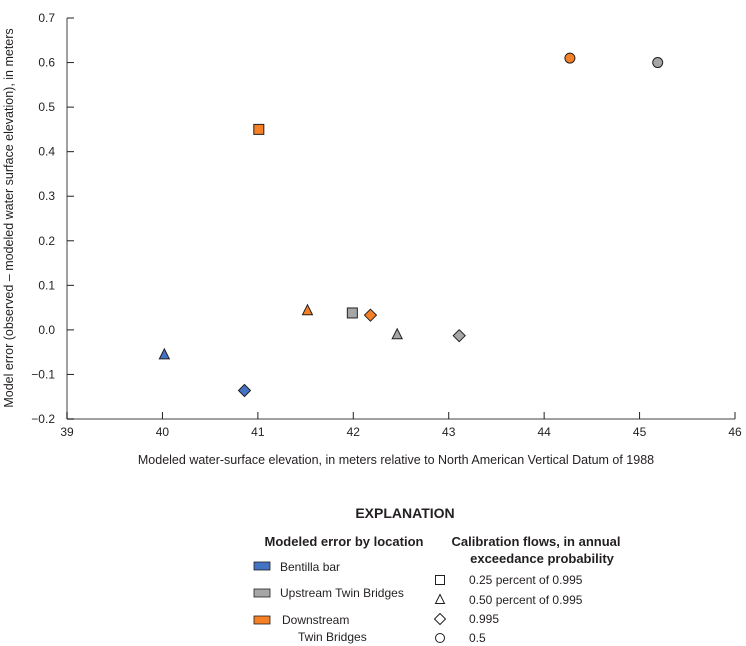 Image resolution: width=746 pixels, height=646 pixels. What do you see at coordinates (440, 598) in the screenshot?
I see `legend-triangle-icon` at bounding box center [440, 598].